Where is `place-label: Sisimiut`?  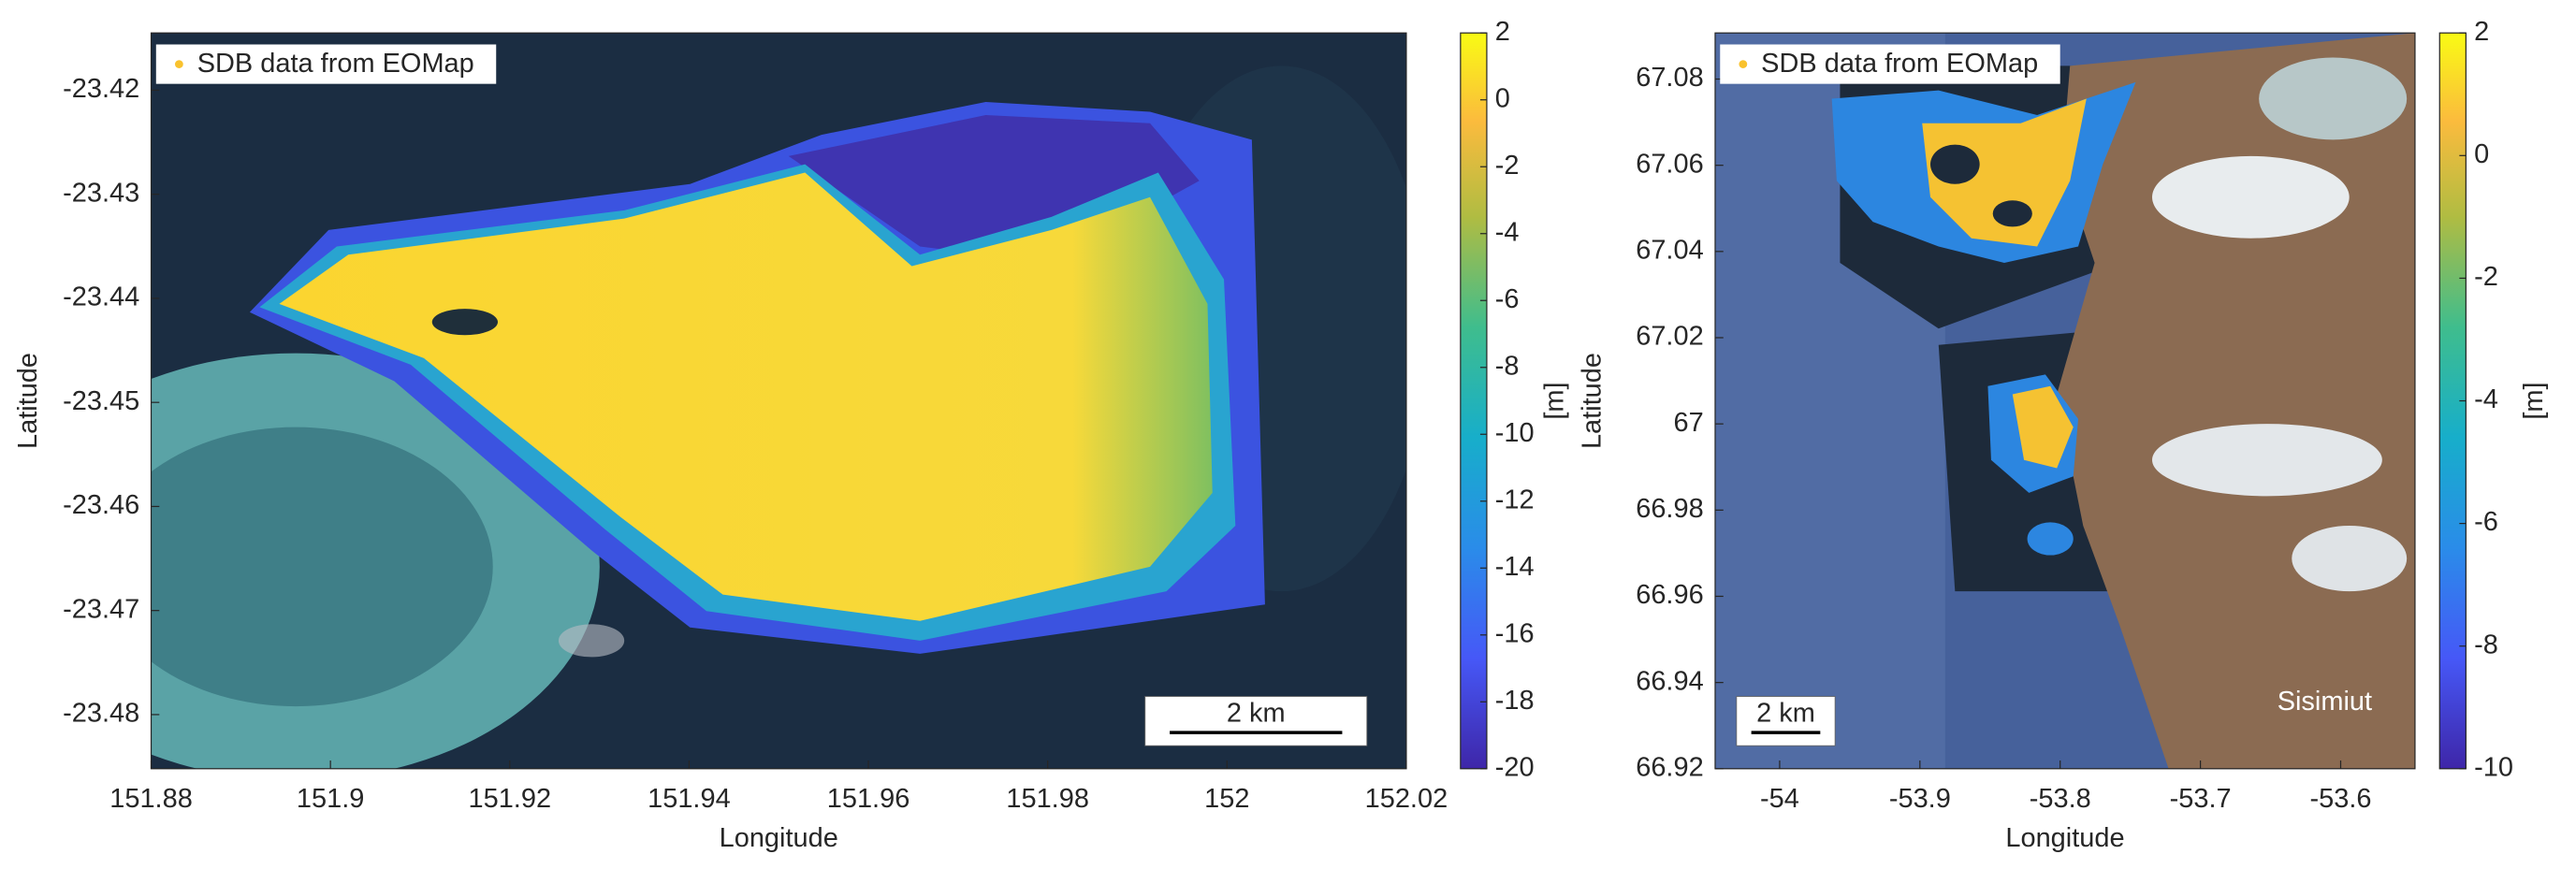 place-label: Sisimiut is located at coordinates (2325, 702).